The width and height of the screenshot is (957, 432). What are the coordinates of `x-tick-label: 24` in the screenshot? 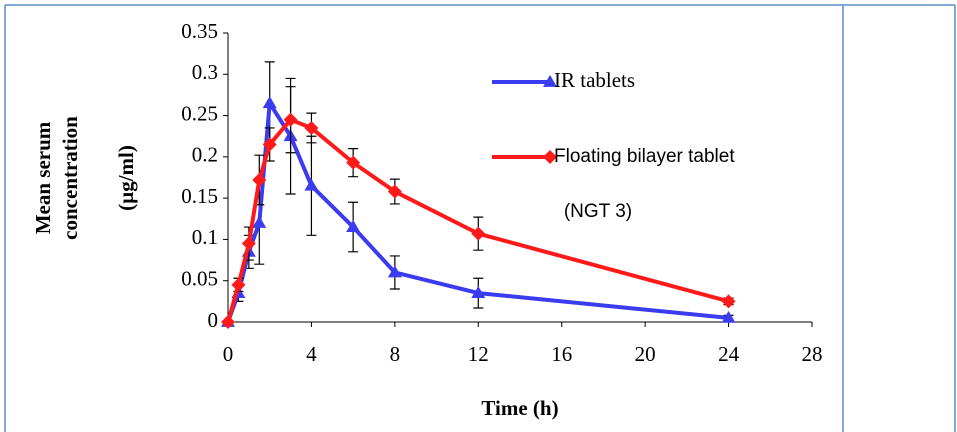 It's located at (729, 354).